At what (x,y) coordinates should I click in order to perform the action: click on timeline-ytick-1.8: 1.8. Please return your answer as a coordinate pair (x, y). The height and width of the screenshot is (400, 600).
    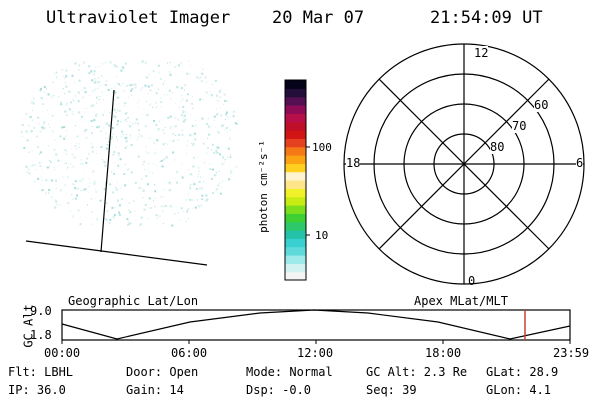
    Looking at the image, I should click on (41, 335).